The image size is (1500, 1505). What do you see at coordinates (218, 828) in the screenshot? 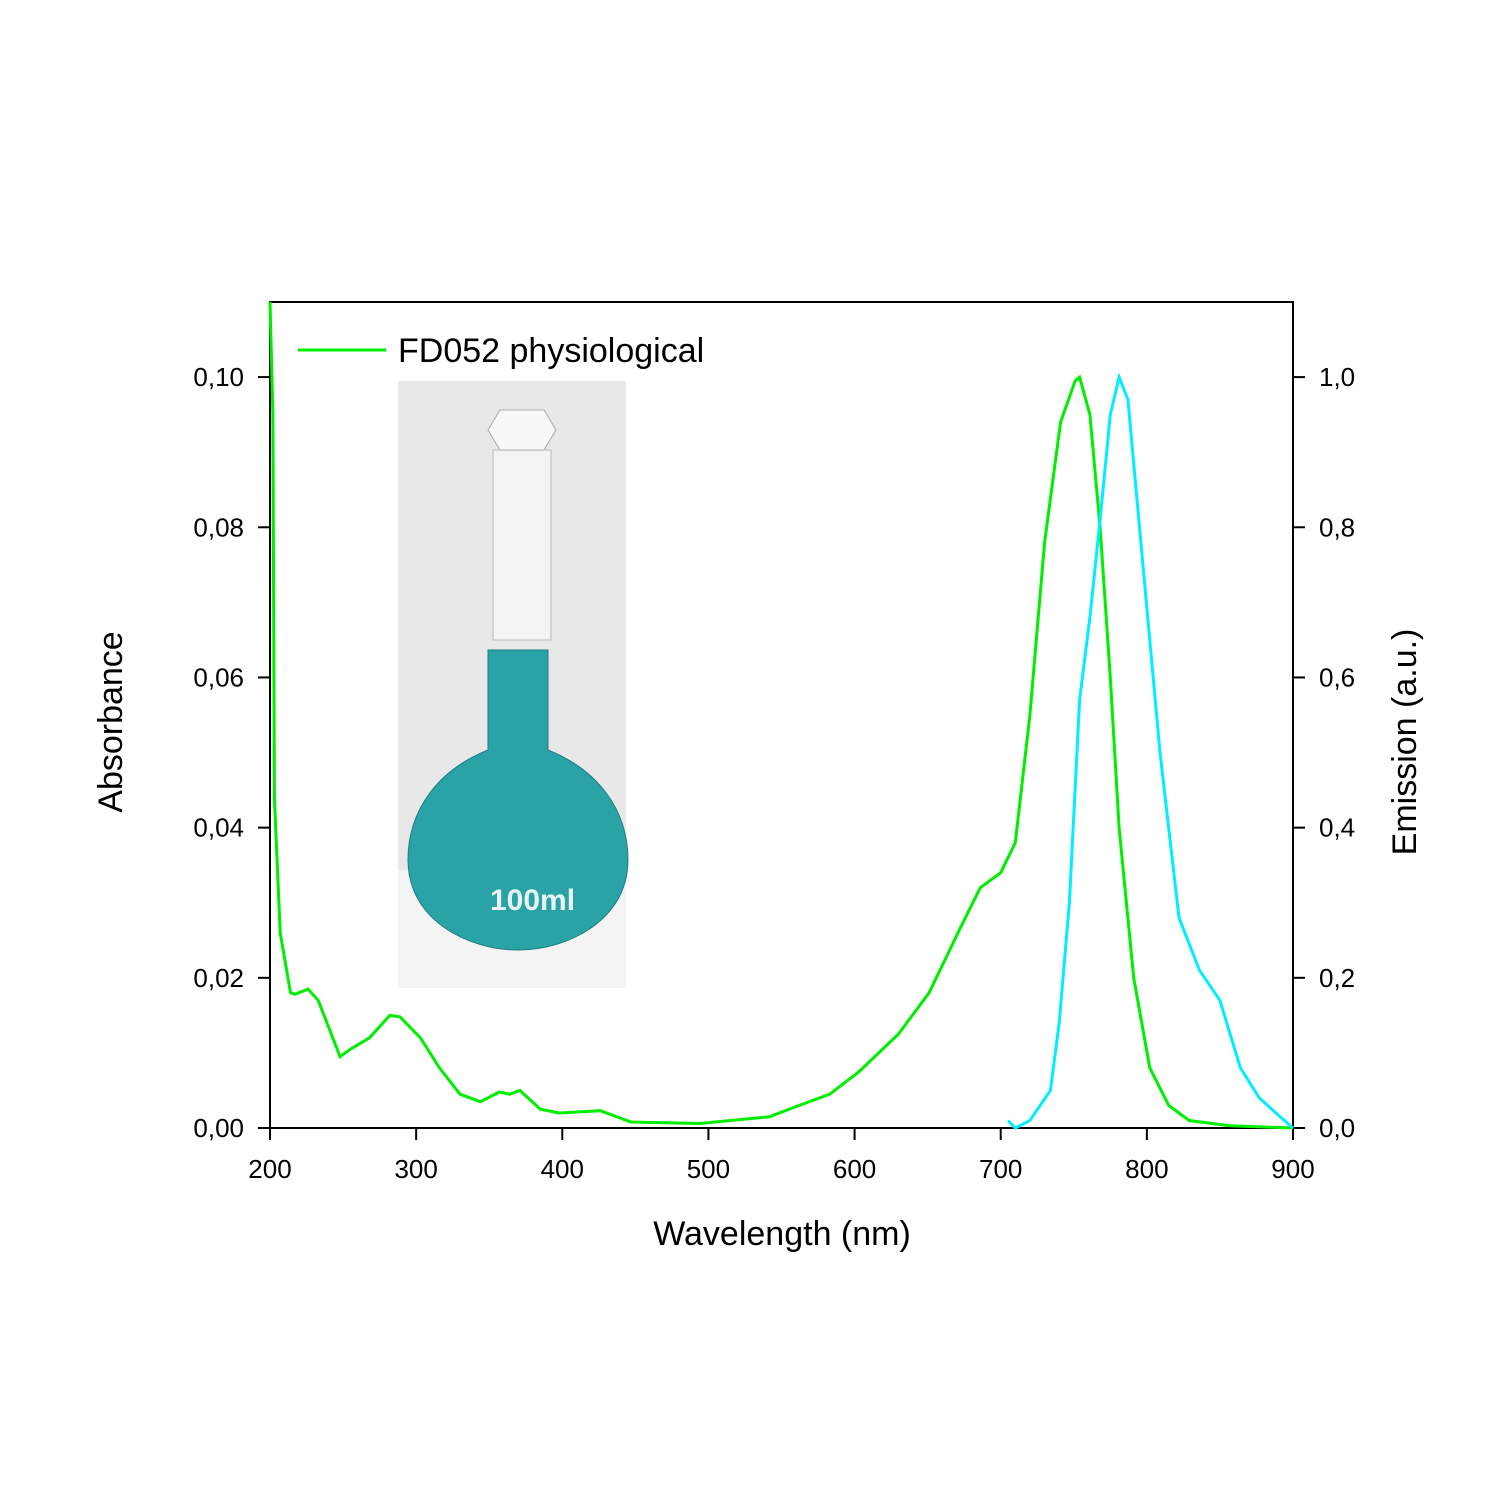
I see `y-tick-label: 0,04` at bounding box center [218, 828].